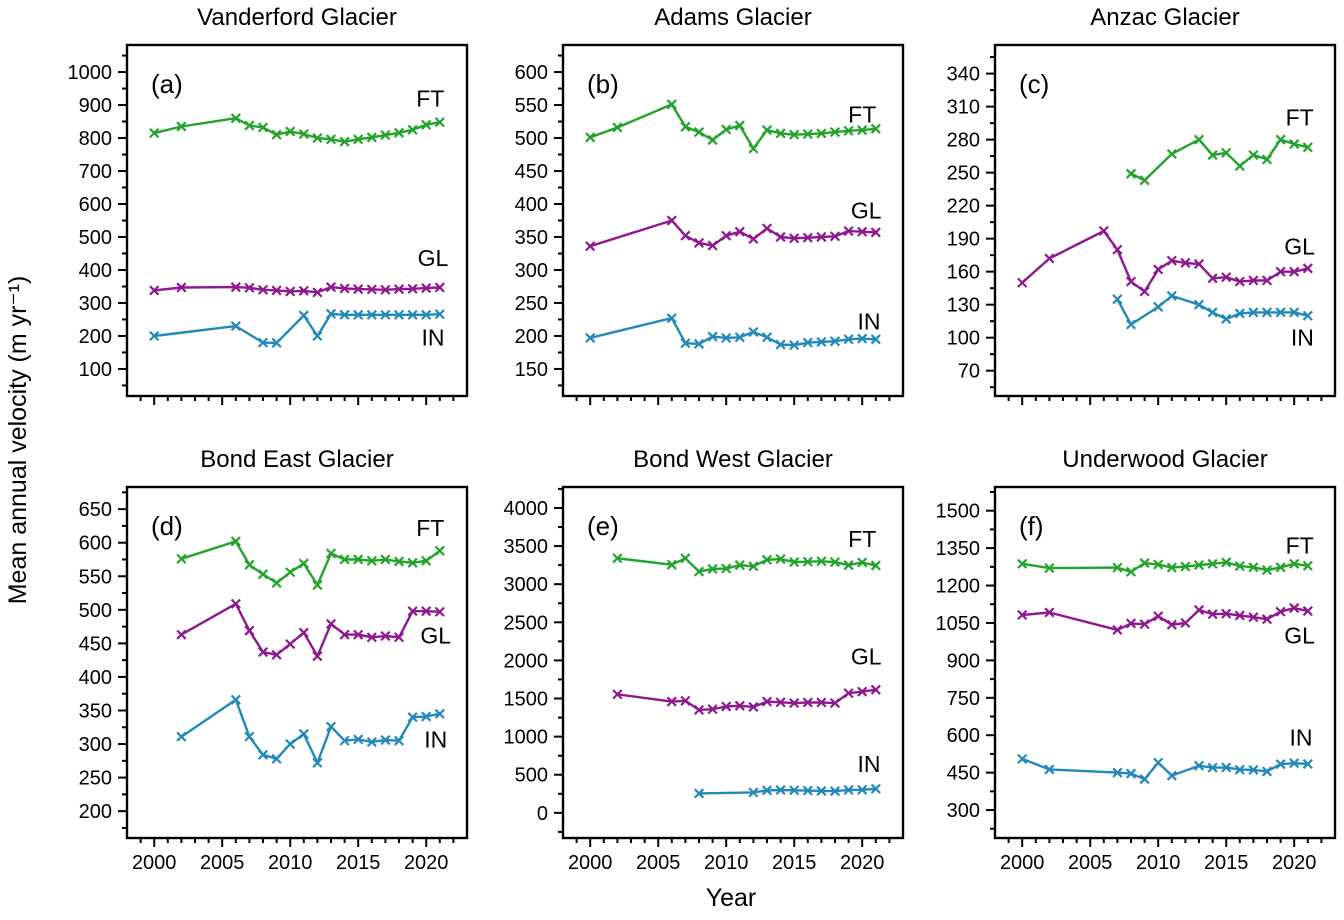  I want to click on y-tick-label: 450, so click(531, 172).